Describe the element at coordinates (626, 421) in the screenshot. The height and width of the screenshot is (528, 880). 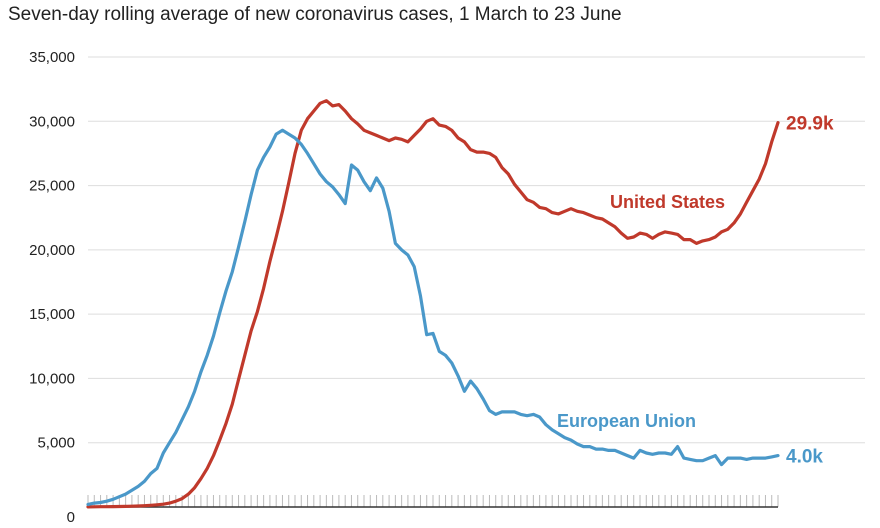
I see `series-name-label: European Union` at that location.